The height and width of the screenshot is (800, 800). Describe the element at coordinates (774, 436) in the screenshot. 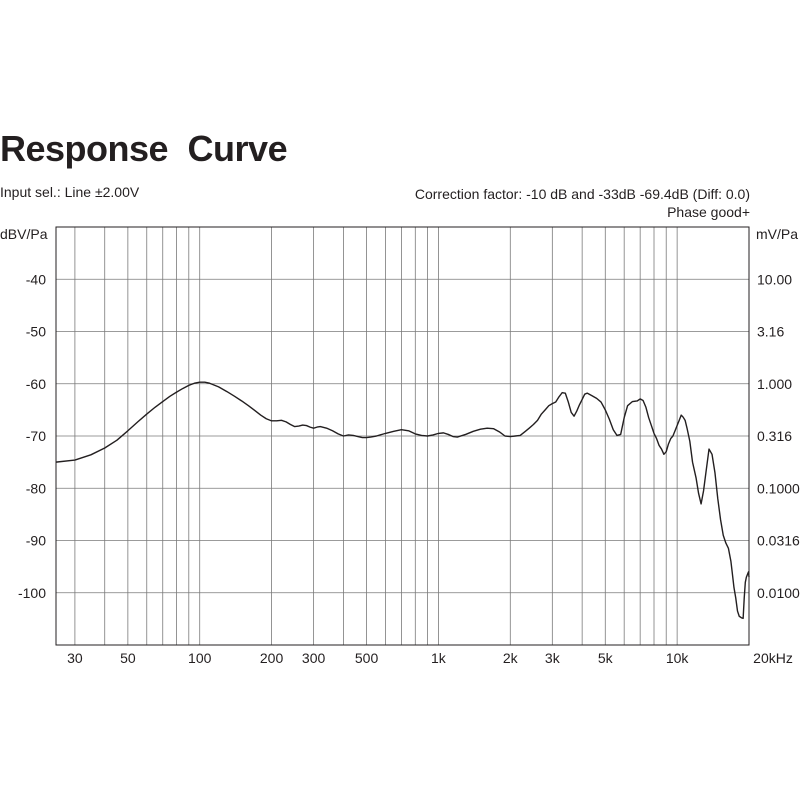

I see `y-right-tick-label: 0.316` at that location.